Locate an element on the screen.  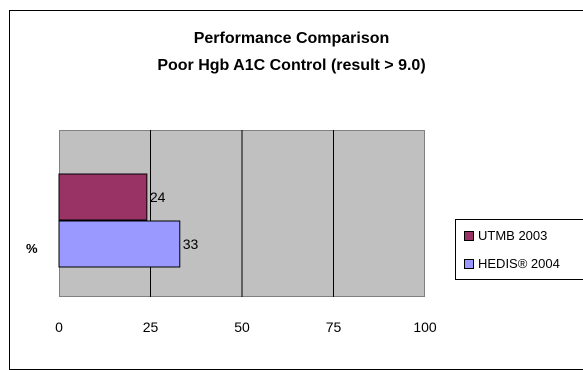
legend-label-hedis: HEDIS® 2004 is located at coordinates (519, 263).